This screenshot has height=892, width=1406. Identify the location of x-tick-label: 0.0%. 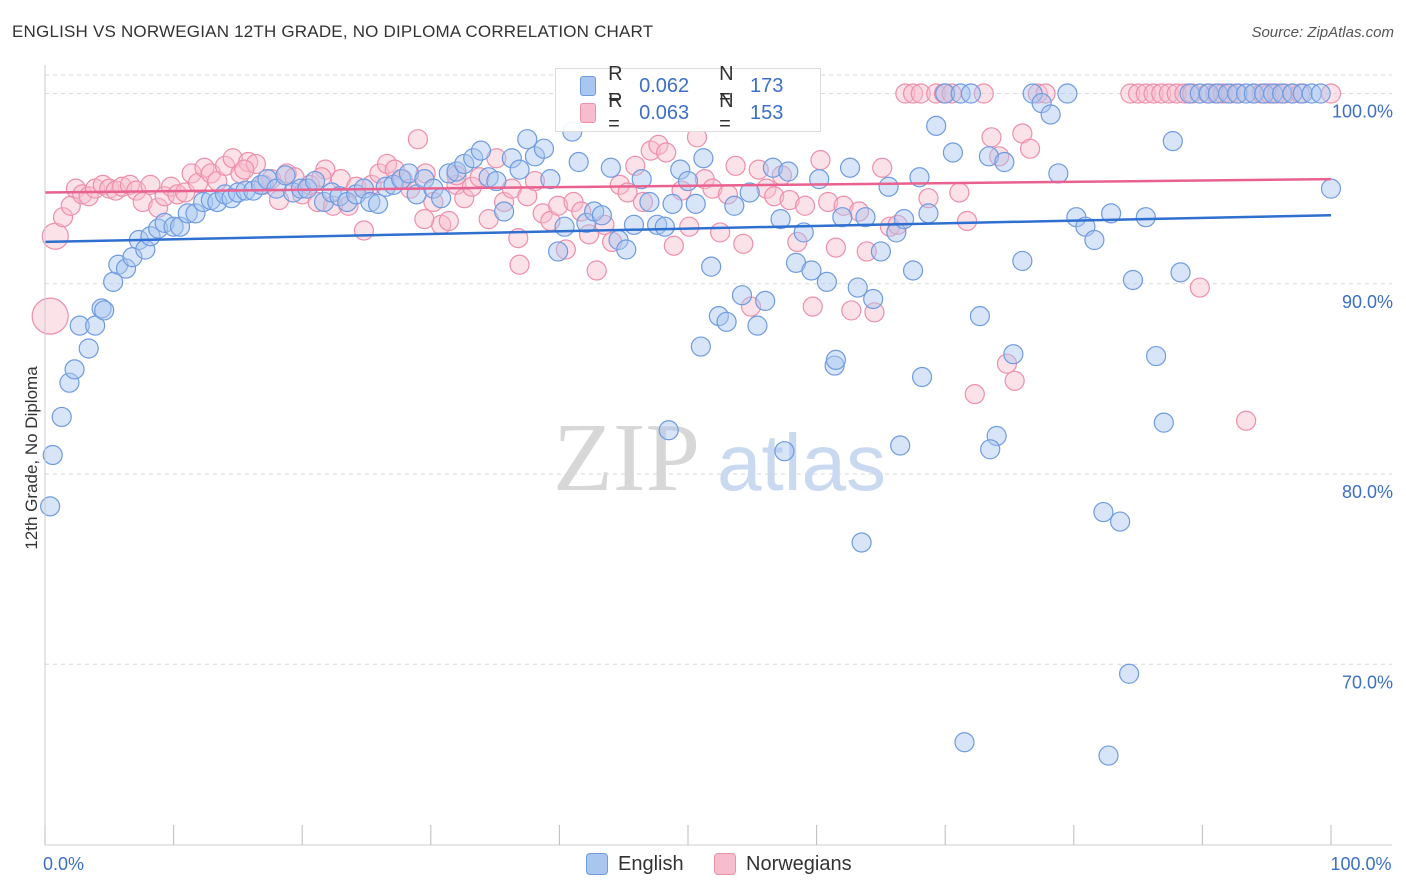
(63, 864).